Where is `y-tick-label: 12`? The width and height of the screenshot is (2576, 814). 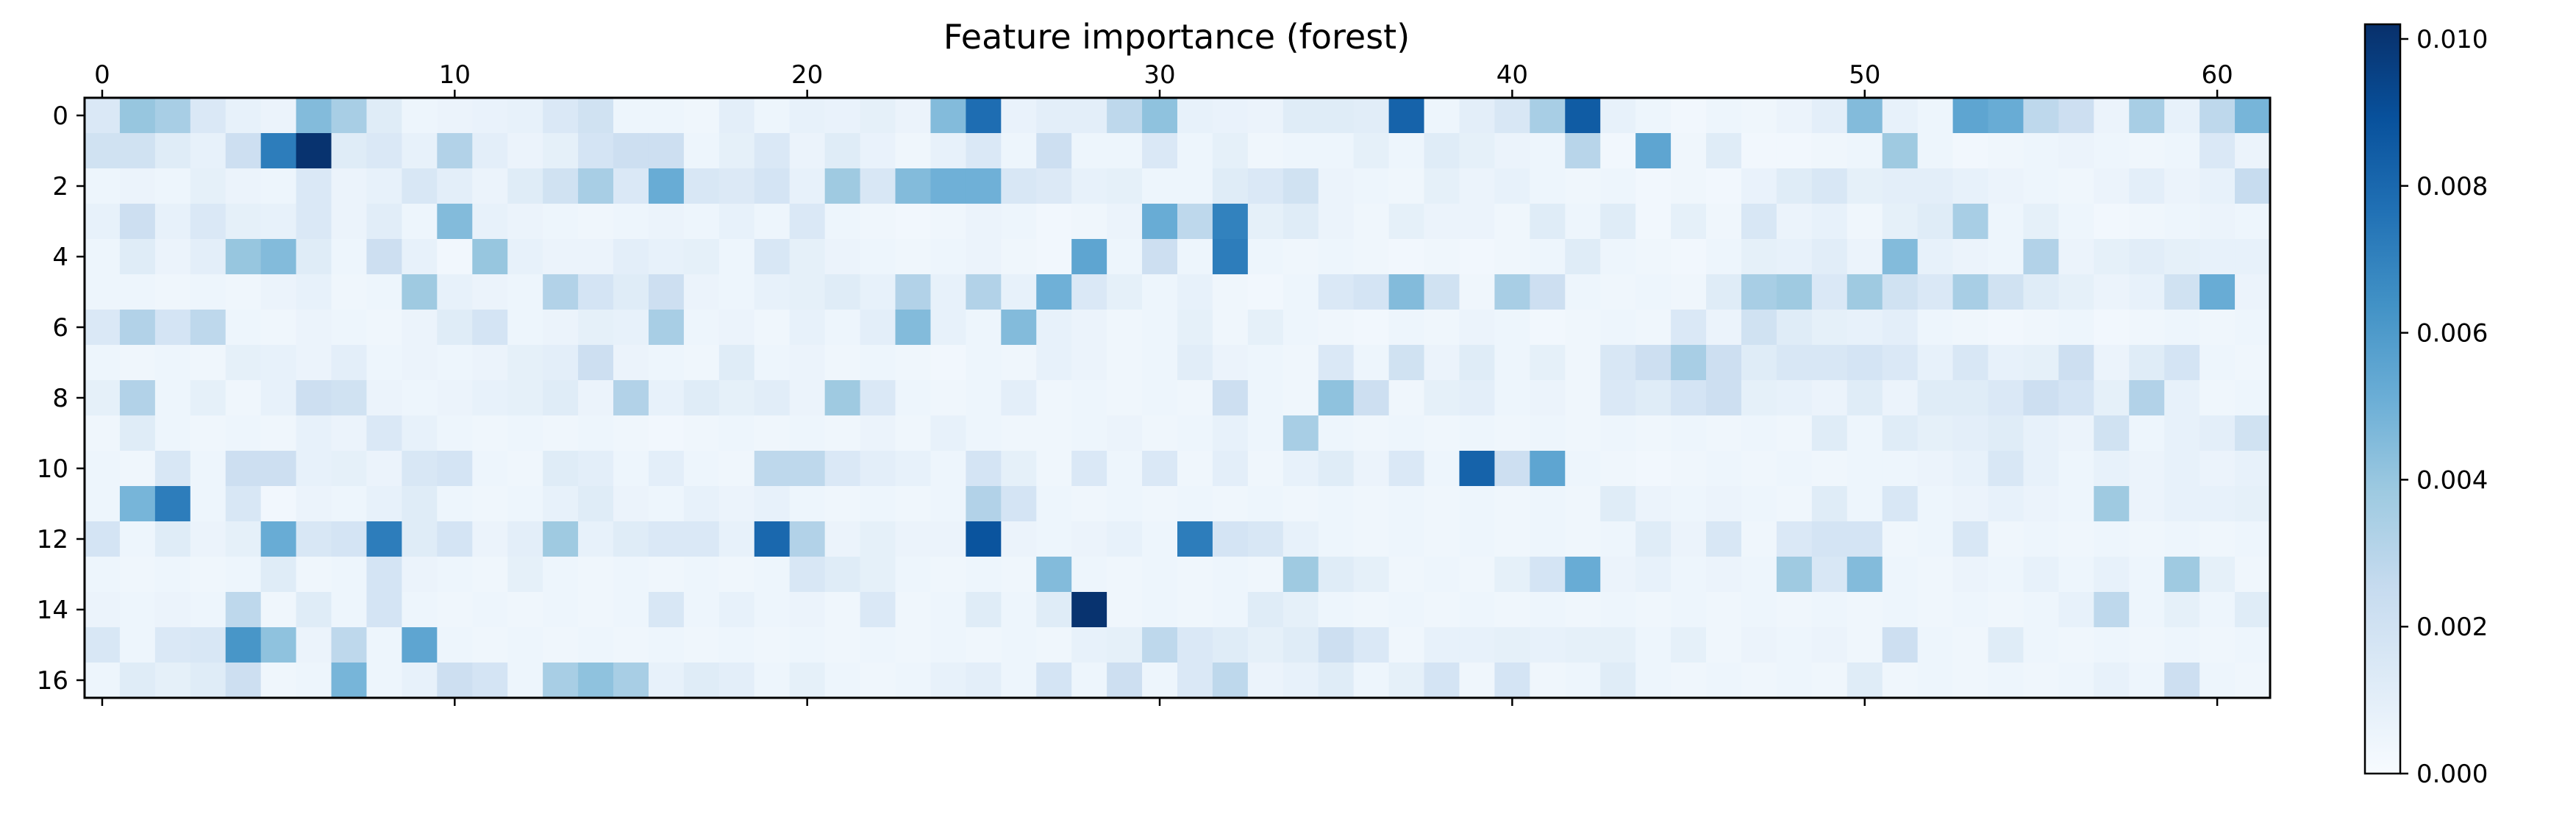 y-tick-label: 12 is located at coordinates (52, 539).